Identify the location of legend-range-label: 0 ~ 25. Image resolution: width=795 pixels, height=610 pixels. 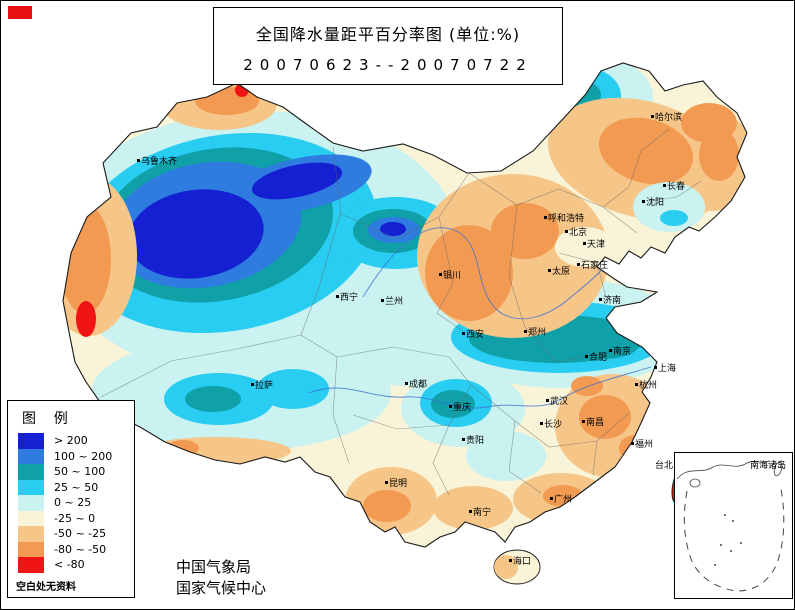
(73, 502).